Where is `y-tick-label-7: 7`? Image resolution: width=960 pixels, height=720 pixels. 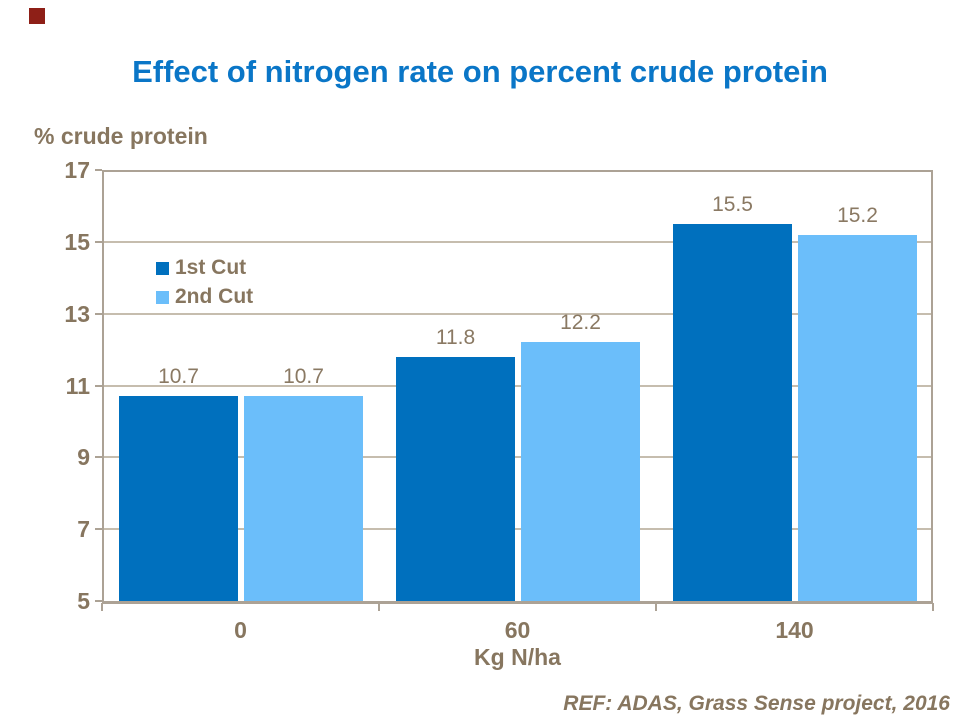 y-tick-label-7: 7 is located at coordinates (83, 529).